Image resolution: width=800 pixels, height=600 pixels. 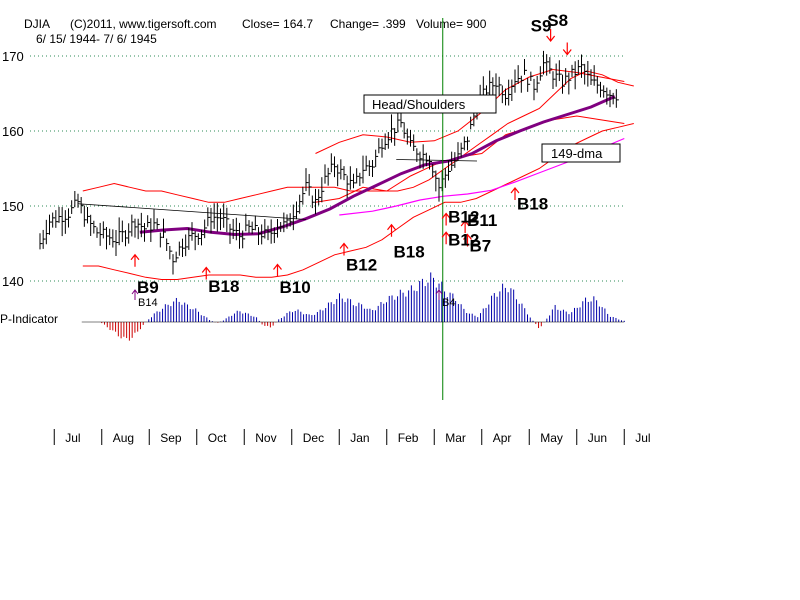 What do you see at coordinates (13, 206) in the screenshot?
I see `y-tick-label-150: 150` at bounding box center [13, 206].